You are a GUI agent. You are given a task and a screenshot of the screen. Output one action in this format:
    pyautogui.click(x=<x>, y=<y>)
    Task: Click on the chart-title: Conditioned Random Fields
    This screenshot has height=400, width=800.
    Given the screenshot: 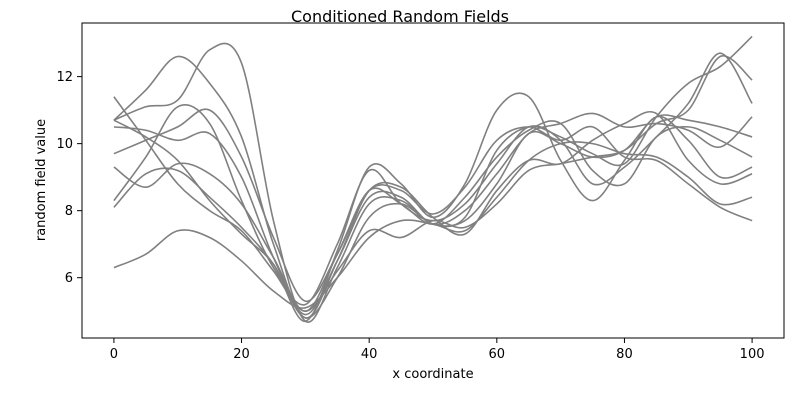 What is the action you would take?
    pyautogui.click(x=400, y=16)
    